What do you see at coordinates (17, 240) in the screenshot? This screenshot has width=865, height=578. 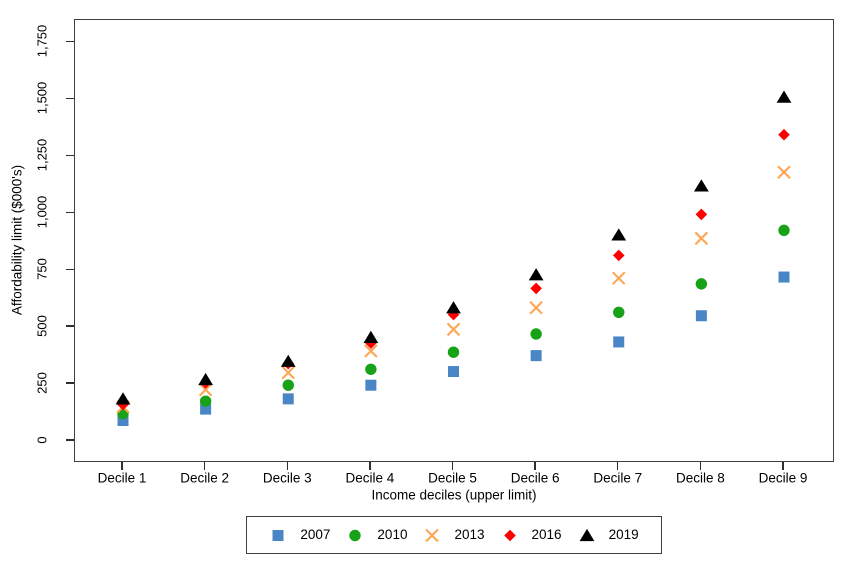 I see `y-axis-title: Affordability limit ($000's)` at bounding box center [17, 240].